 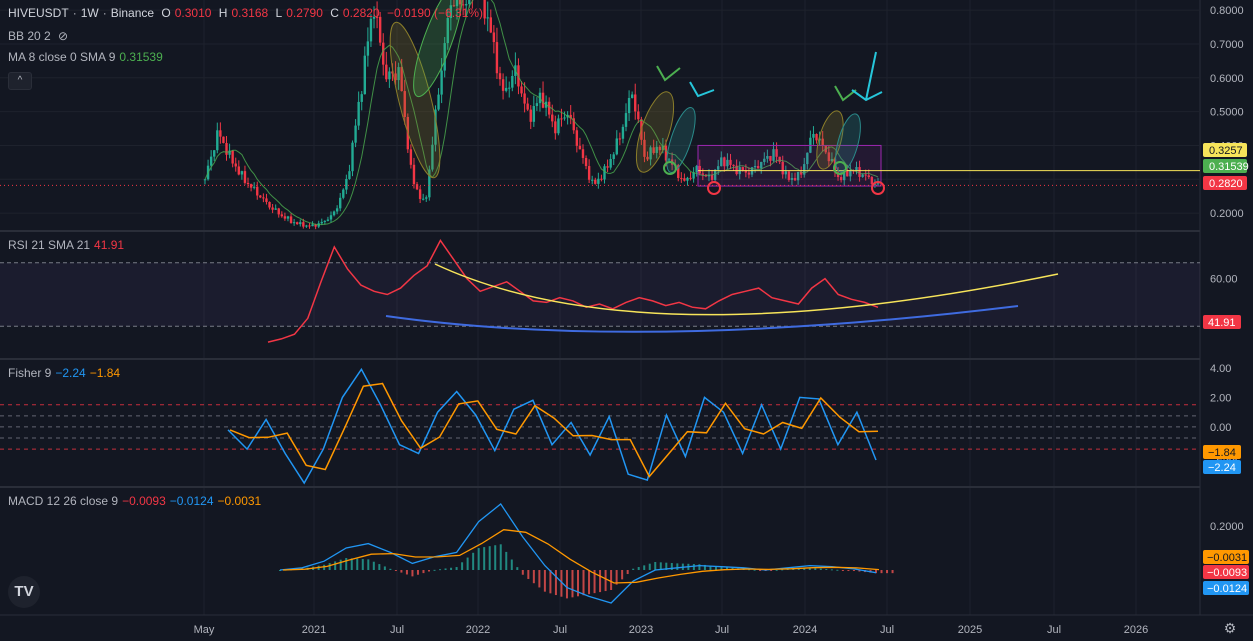 I want to click on price-label: 0.31539, so click(x=1229, y=167).